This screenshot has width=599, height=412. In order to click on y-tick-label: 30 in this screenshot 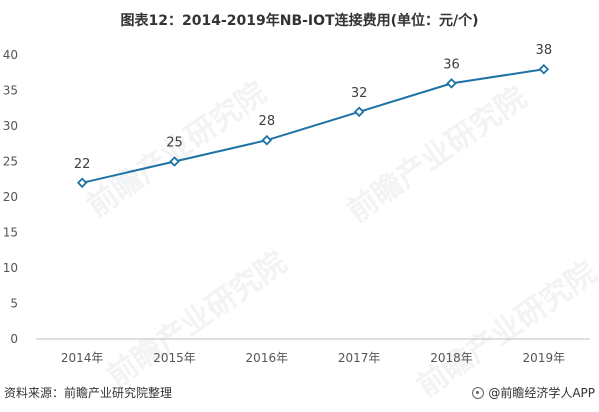, I will do `click(10, 126)`.